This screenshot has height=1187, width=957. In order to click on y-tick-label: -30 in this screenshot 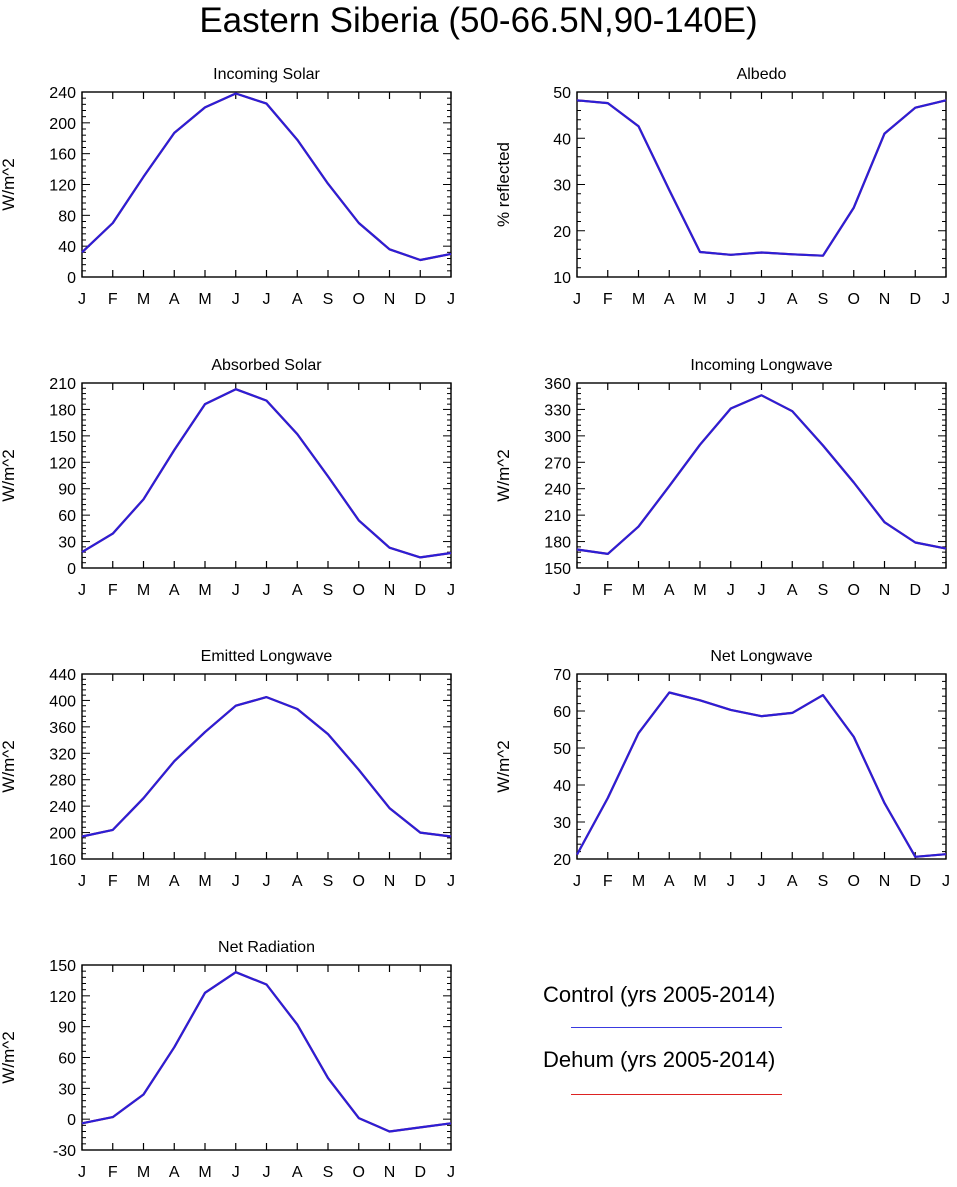, I will do `click(64, 1151)`.